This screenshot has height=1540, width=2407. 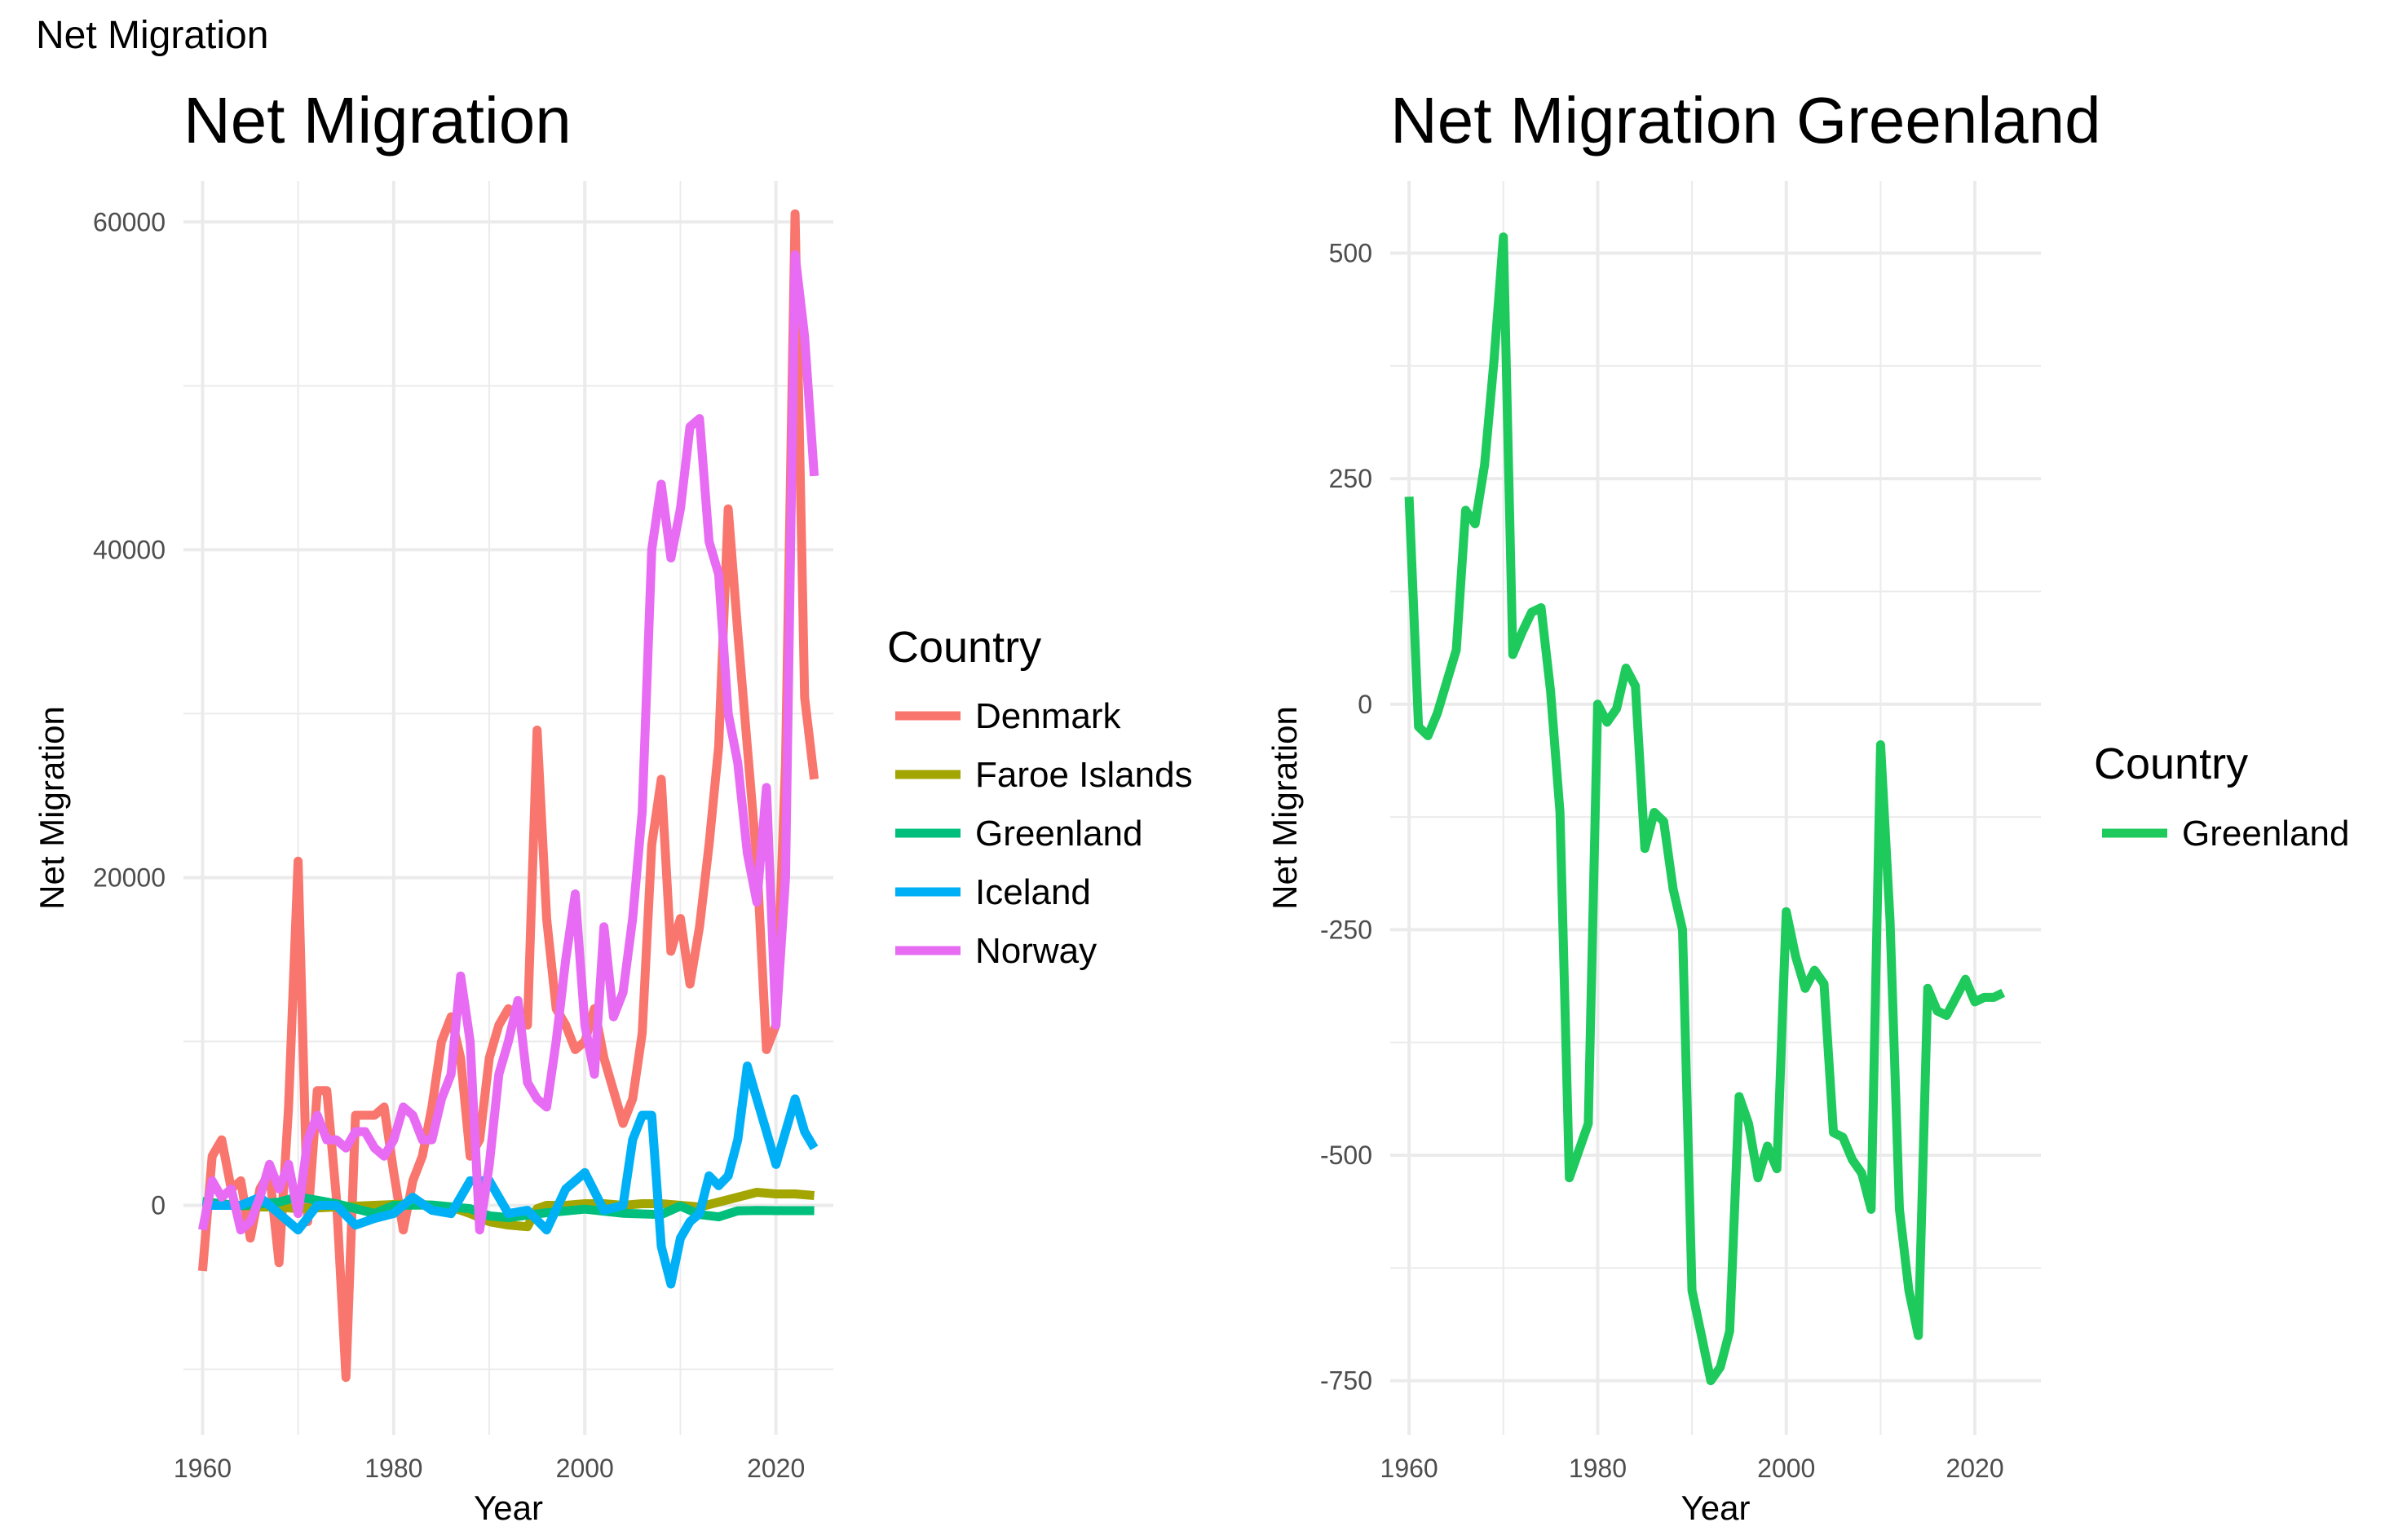 What do you see at coordinates (1346, 930) in the screenshot?
I see `y-tick-label: -250` at bounding box center [1346, 930].